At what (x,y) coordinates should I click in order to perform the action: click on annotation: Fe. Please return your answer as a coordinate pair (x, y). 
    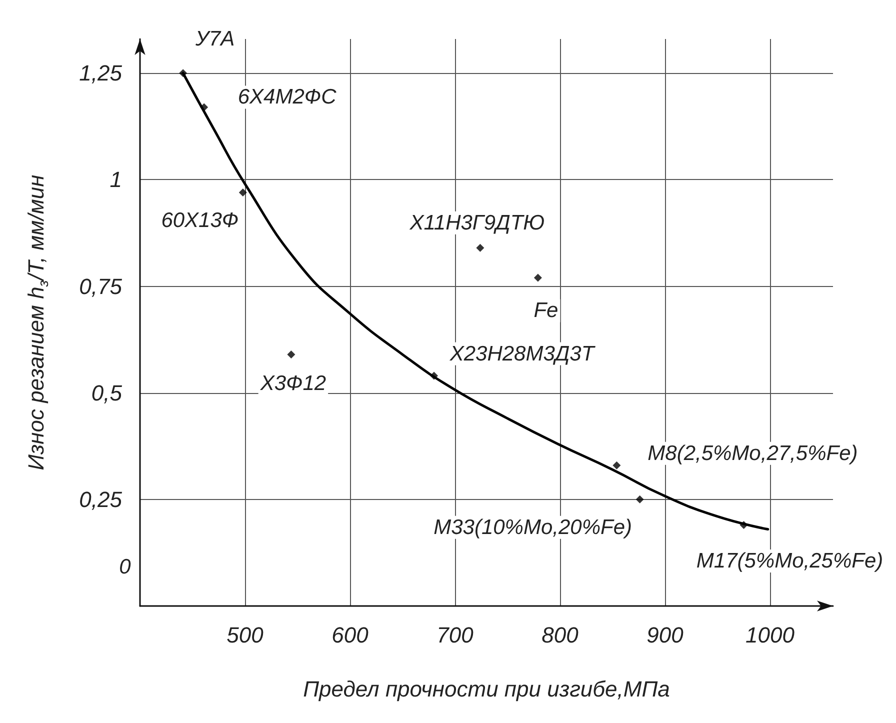
    Looking at the image, I should click on (546, 310).